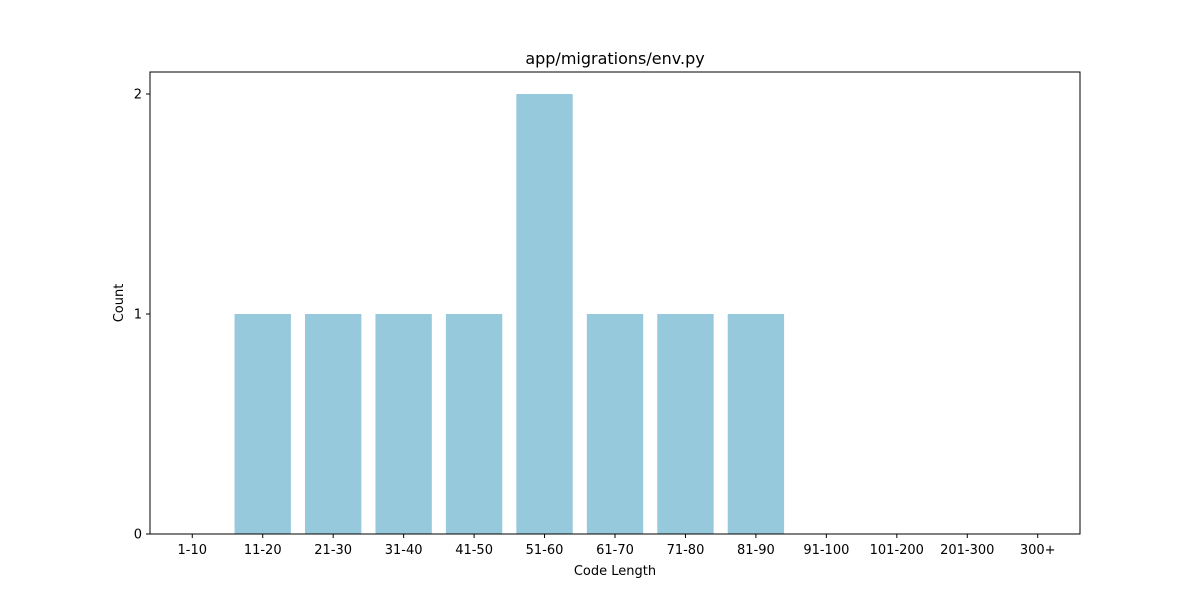 The height and width of the screenshot is (600, 1200). I want to click on x-tick-label: 81-90, so click(756, 550).